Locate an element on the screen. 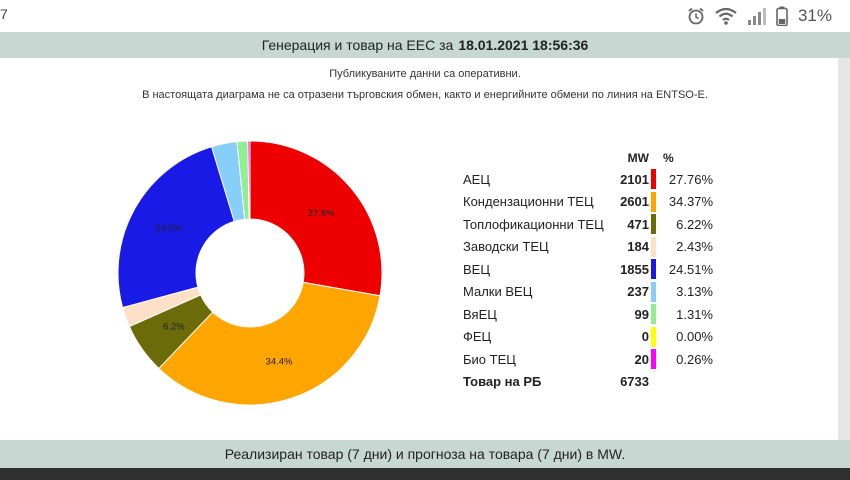 This screenshot has width=850, height=480. legend-total-label: Товар на РБ is located at coordinates (502, 382).